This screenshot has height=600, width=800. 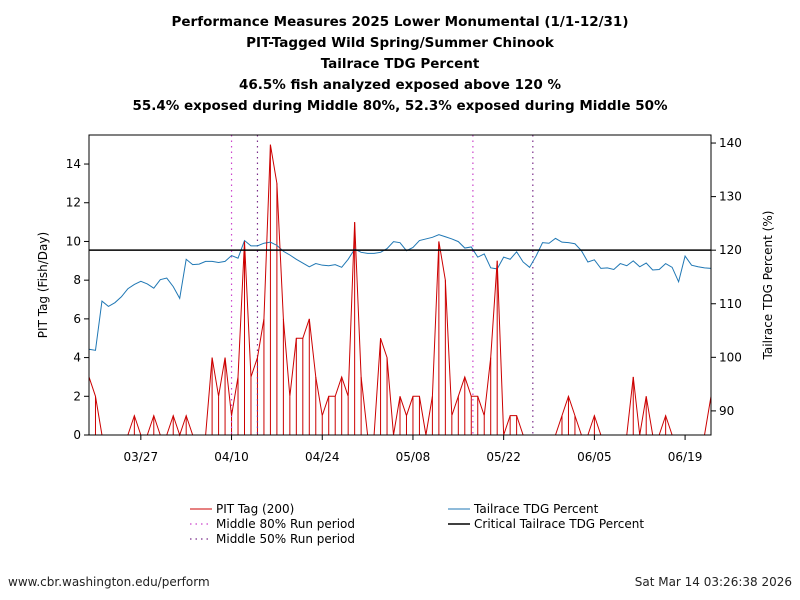 What do you see at coordinates (77, 280) in the screenshot?
I see `y-left-tick-label: 8` at bounding box center [77, 280].